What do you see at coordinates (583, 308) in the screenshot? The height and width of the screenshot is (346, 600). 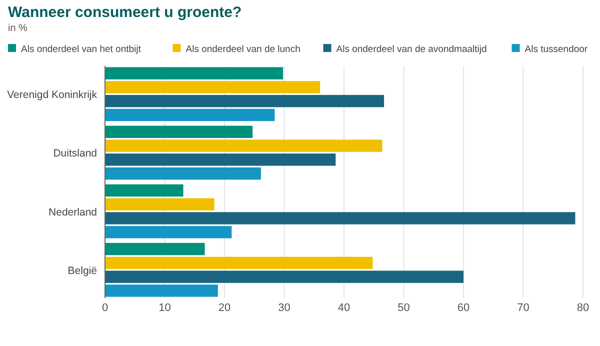 I see `x-tick-label: 80` at bounding box center [583, 308].